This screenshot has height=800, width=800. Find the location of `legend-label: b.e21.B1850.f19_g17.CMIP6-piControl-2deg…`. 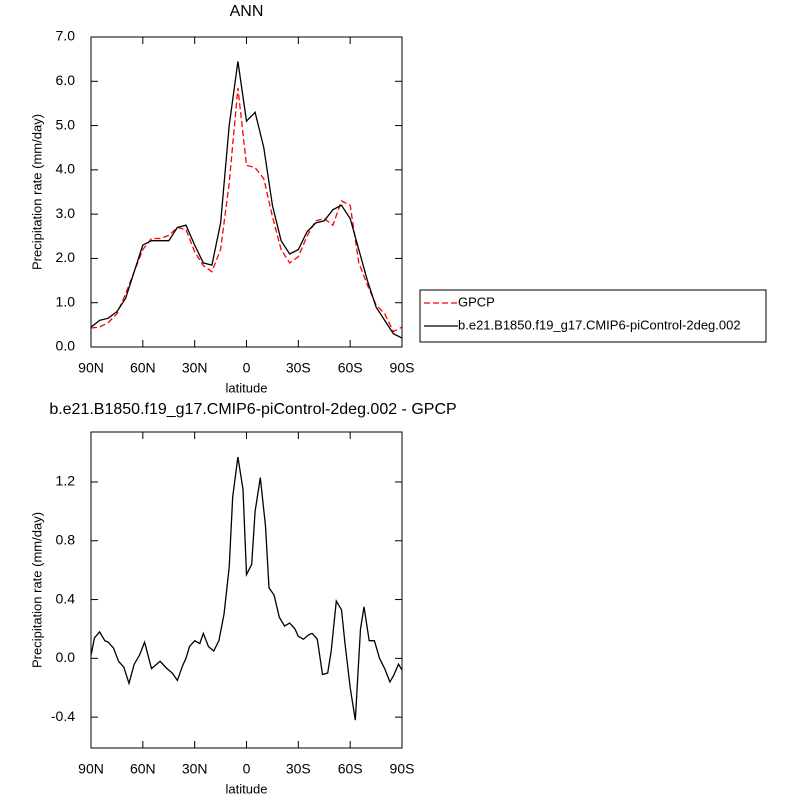

legend-label: b.e21.B1850.f19_g17.CMIP6-piControl-2deg… is located at coordinates (599, 324).